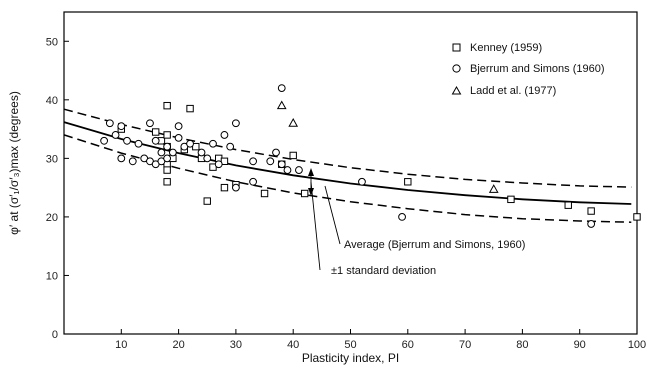 This screenshot has height=370, width=653. Describe the element at coordinates (315, 226) in the screenshot. I see `annotation-leader-std` at that location.